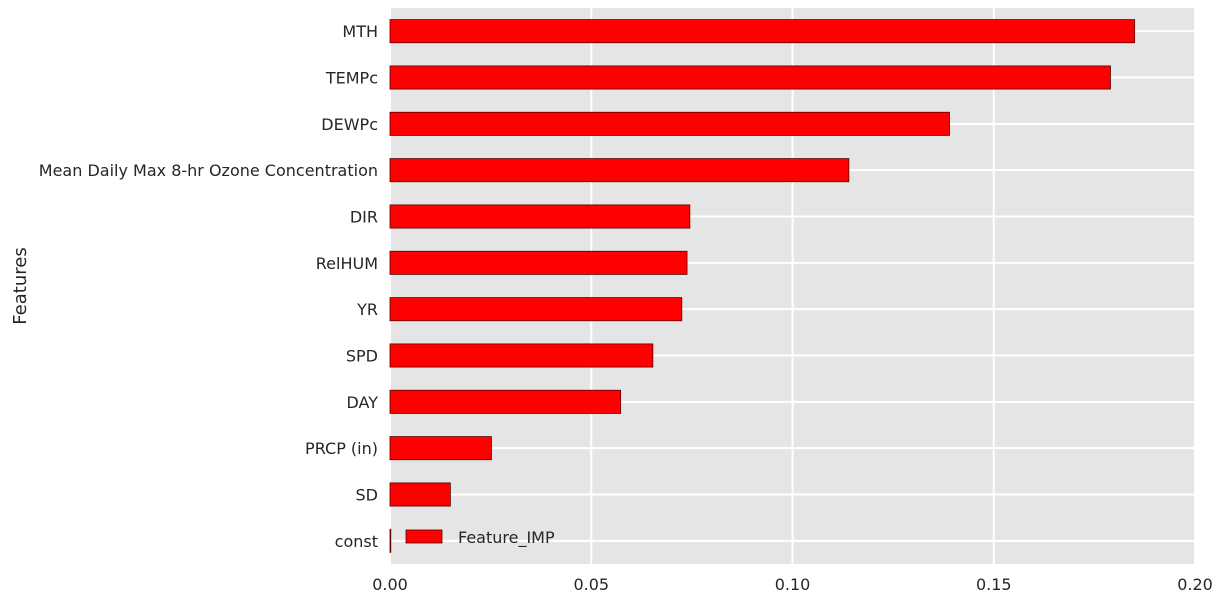 This screenshot has height=604, width=1223. What do you see at coordinates (367, 309) in the screenshot?
I see `y-tick-label: YR` at bounding box center [367, 309].